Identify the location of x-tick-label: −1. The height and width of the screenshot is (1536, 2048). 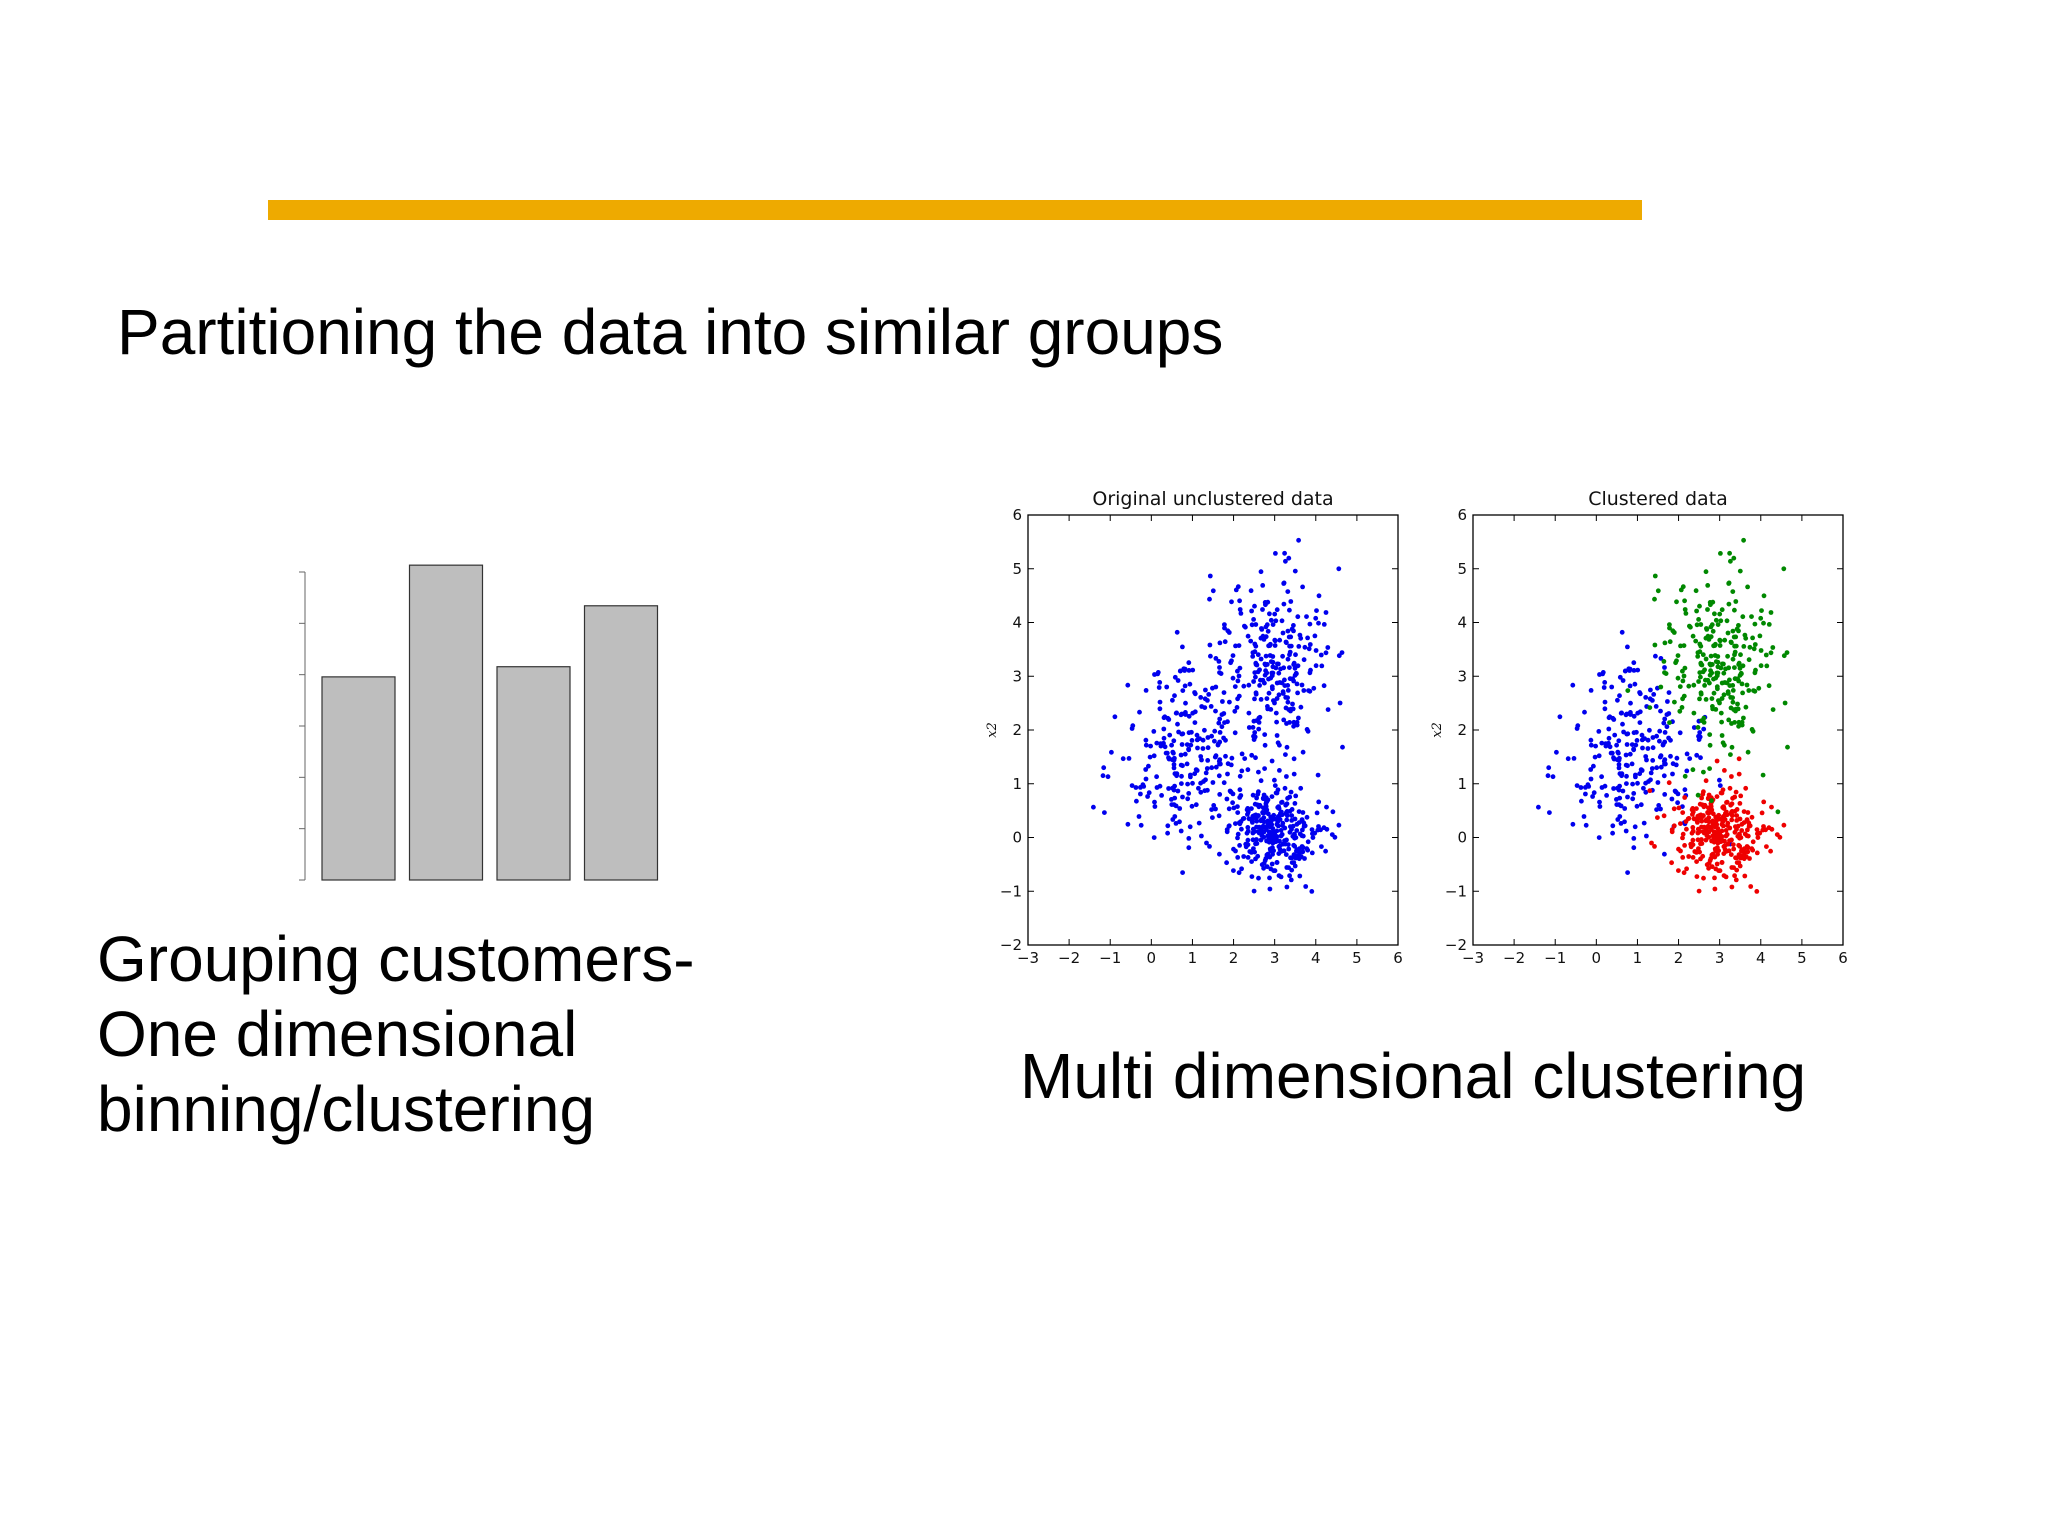
(1110, 958).